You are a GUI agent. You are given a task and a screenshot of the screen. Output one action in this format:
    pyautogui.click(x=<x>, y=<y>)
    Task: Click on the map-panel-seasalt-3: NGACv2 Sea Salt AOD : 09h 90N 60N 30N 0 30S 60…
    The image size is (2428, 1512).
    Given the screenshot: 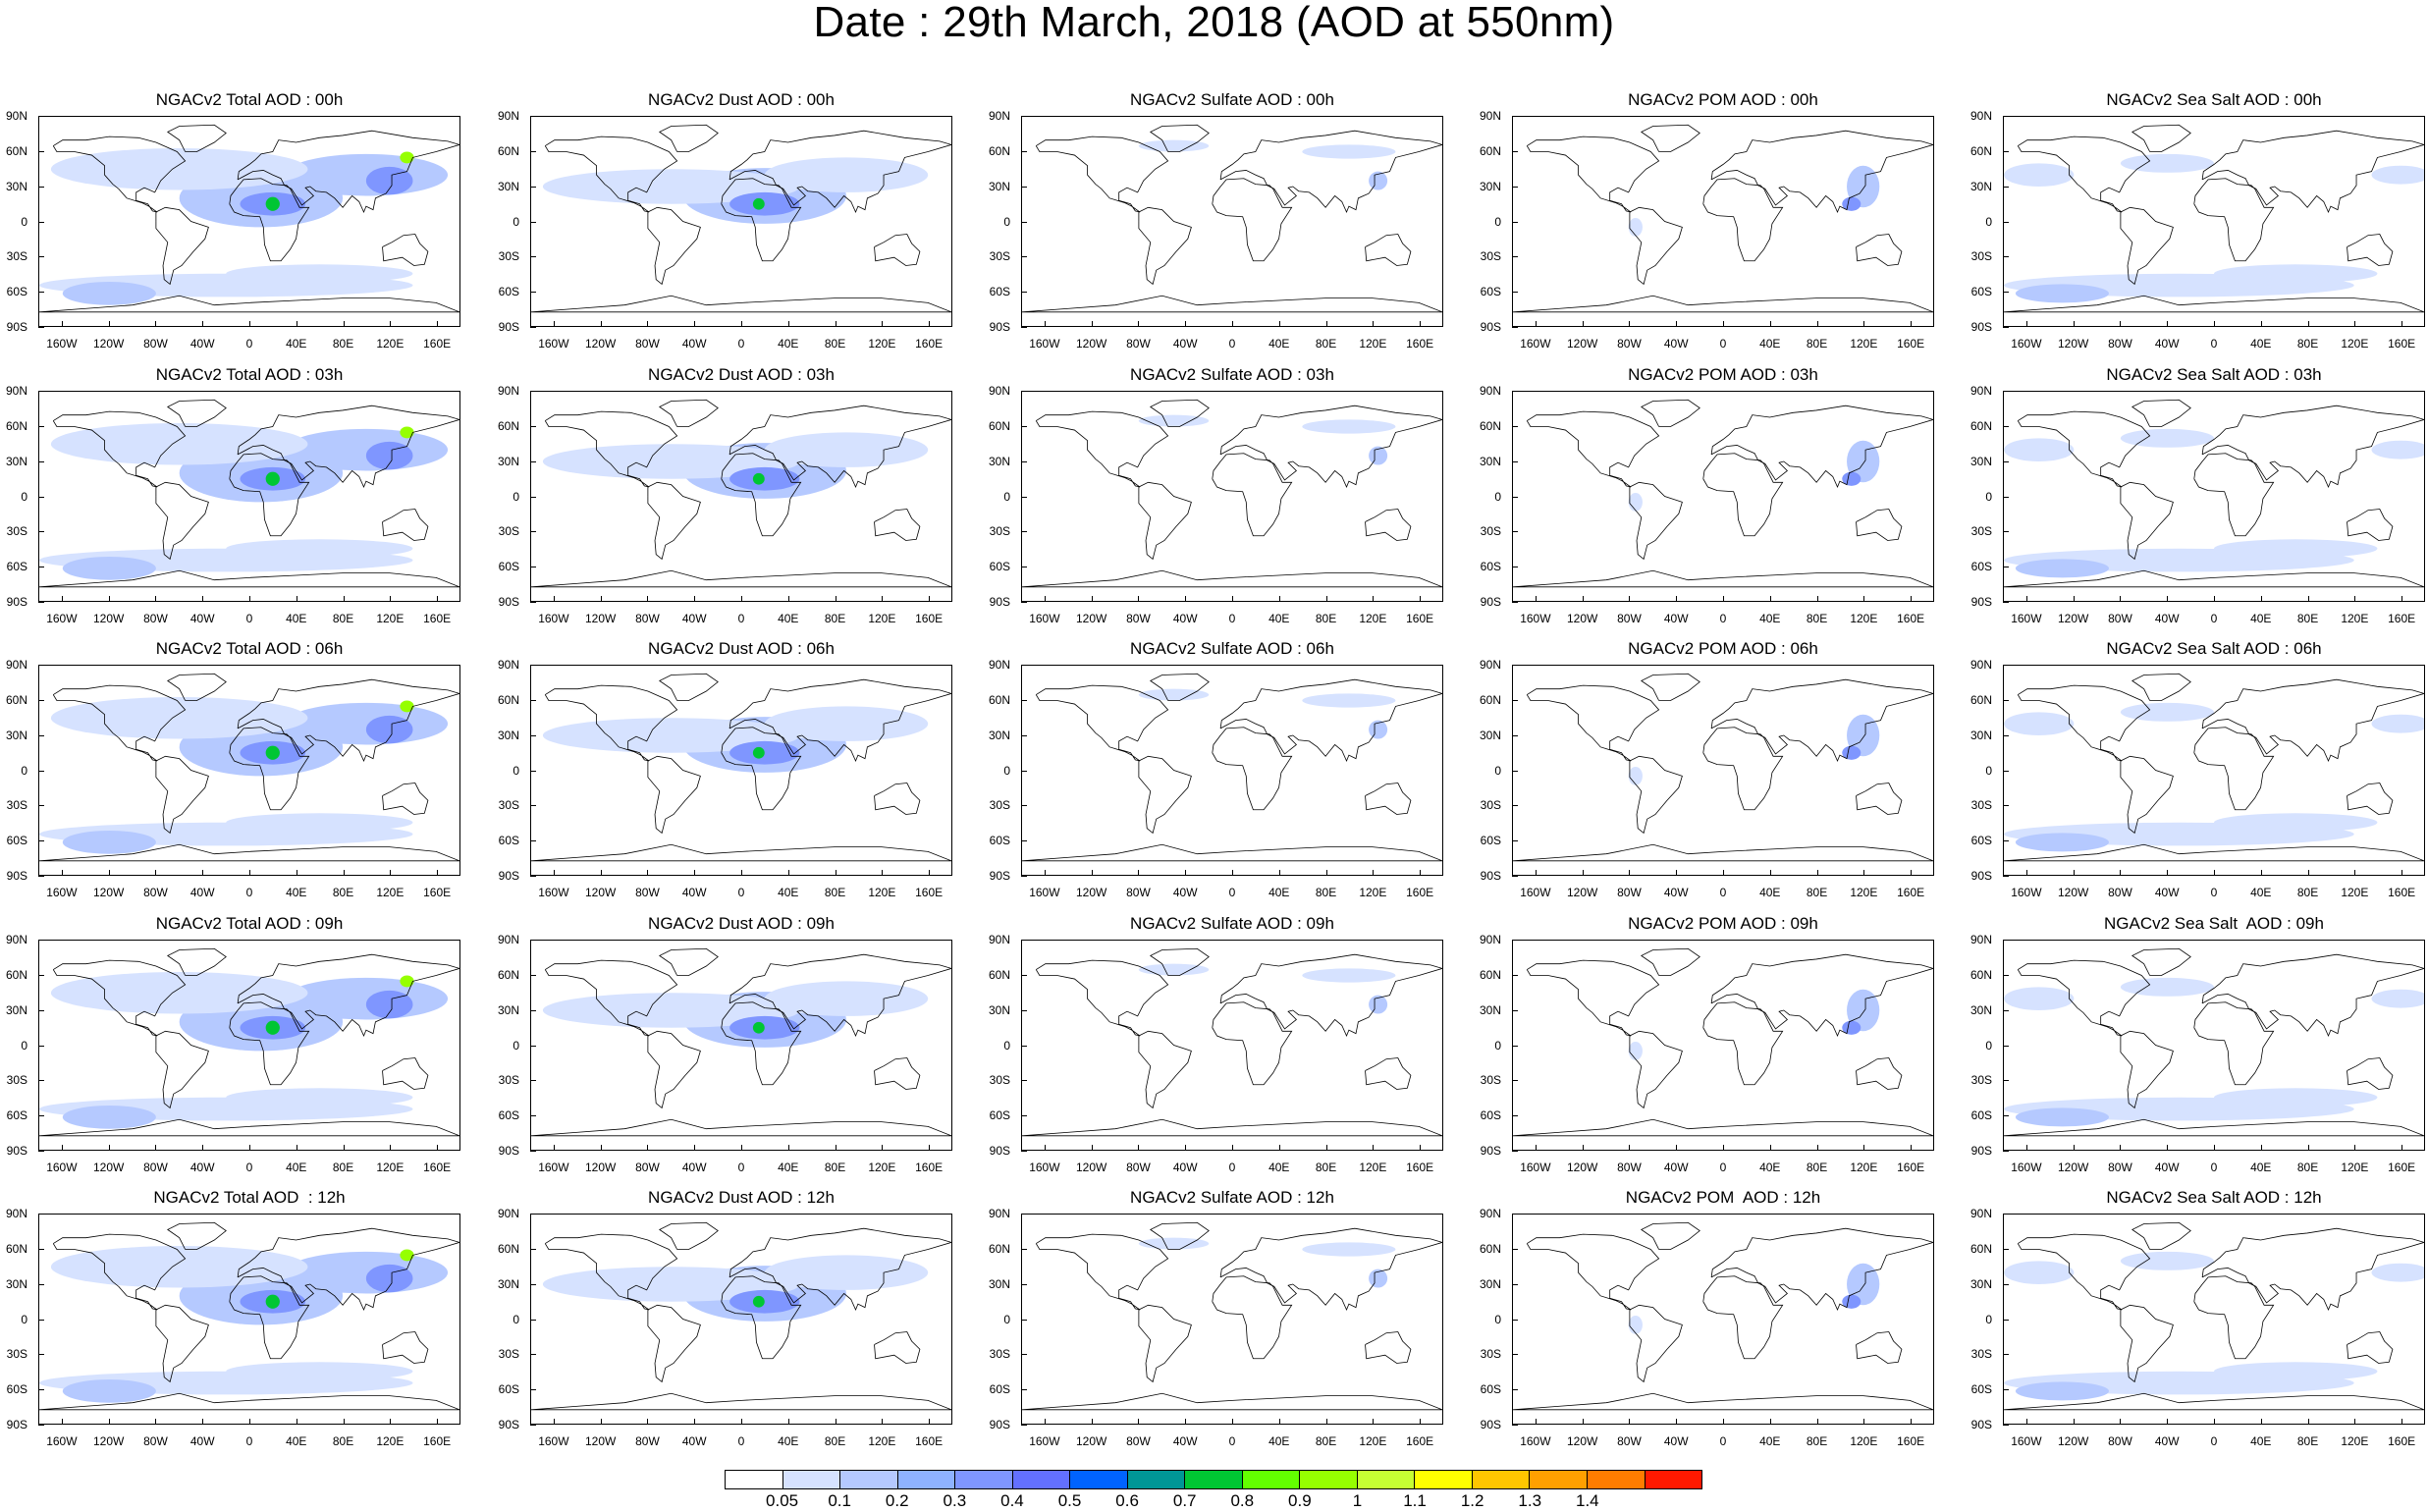 What is the action you would take?
    pyautogui.click(x=2196, y=1048)
    